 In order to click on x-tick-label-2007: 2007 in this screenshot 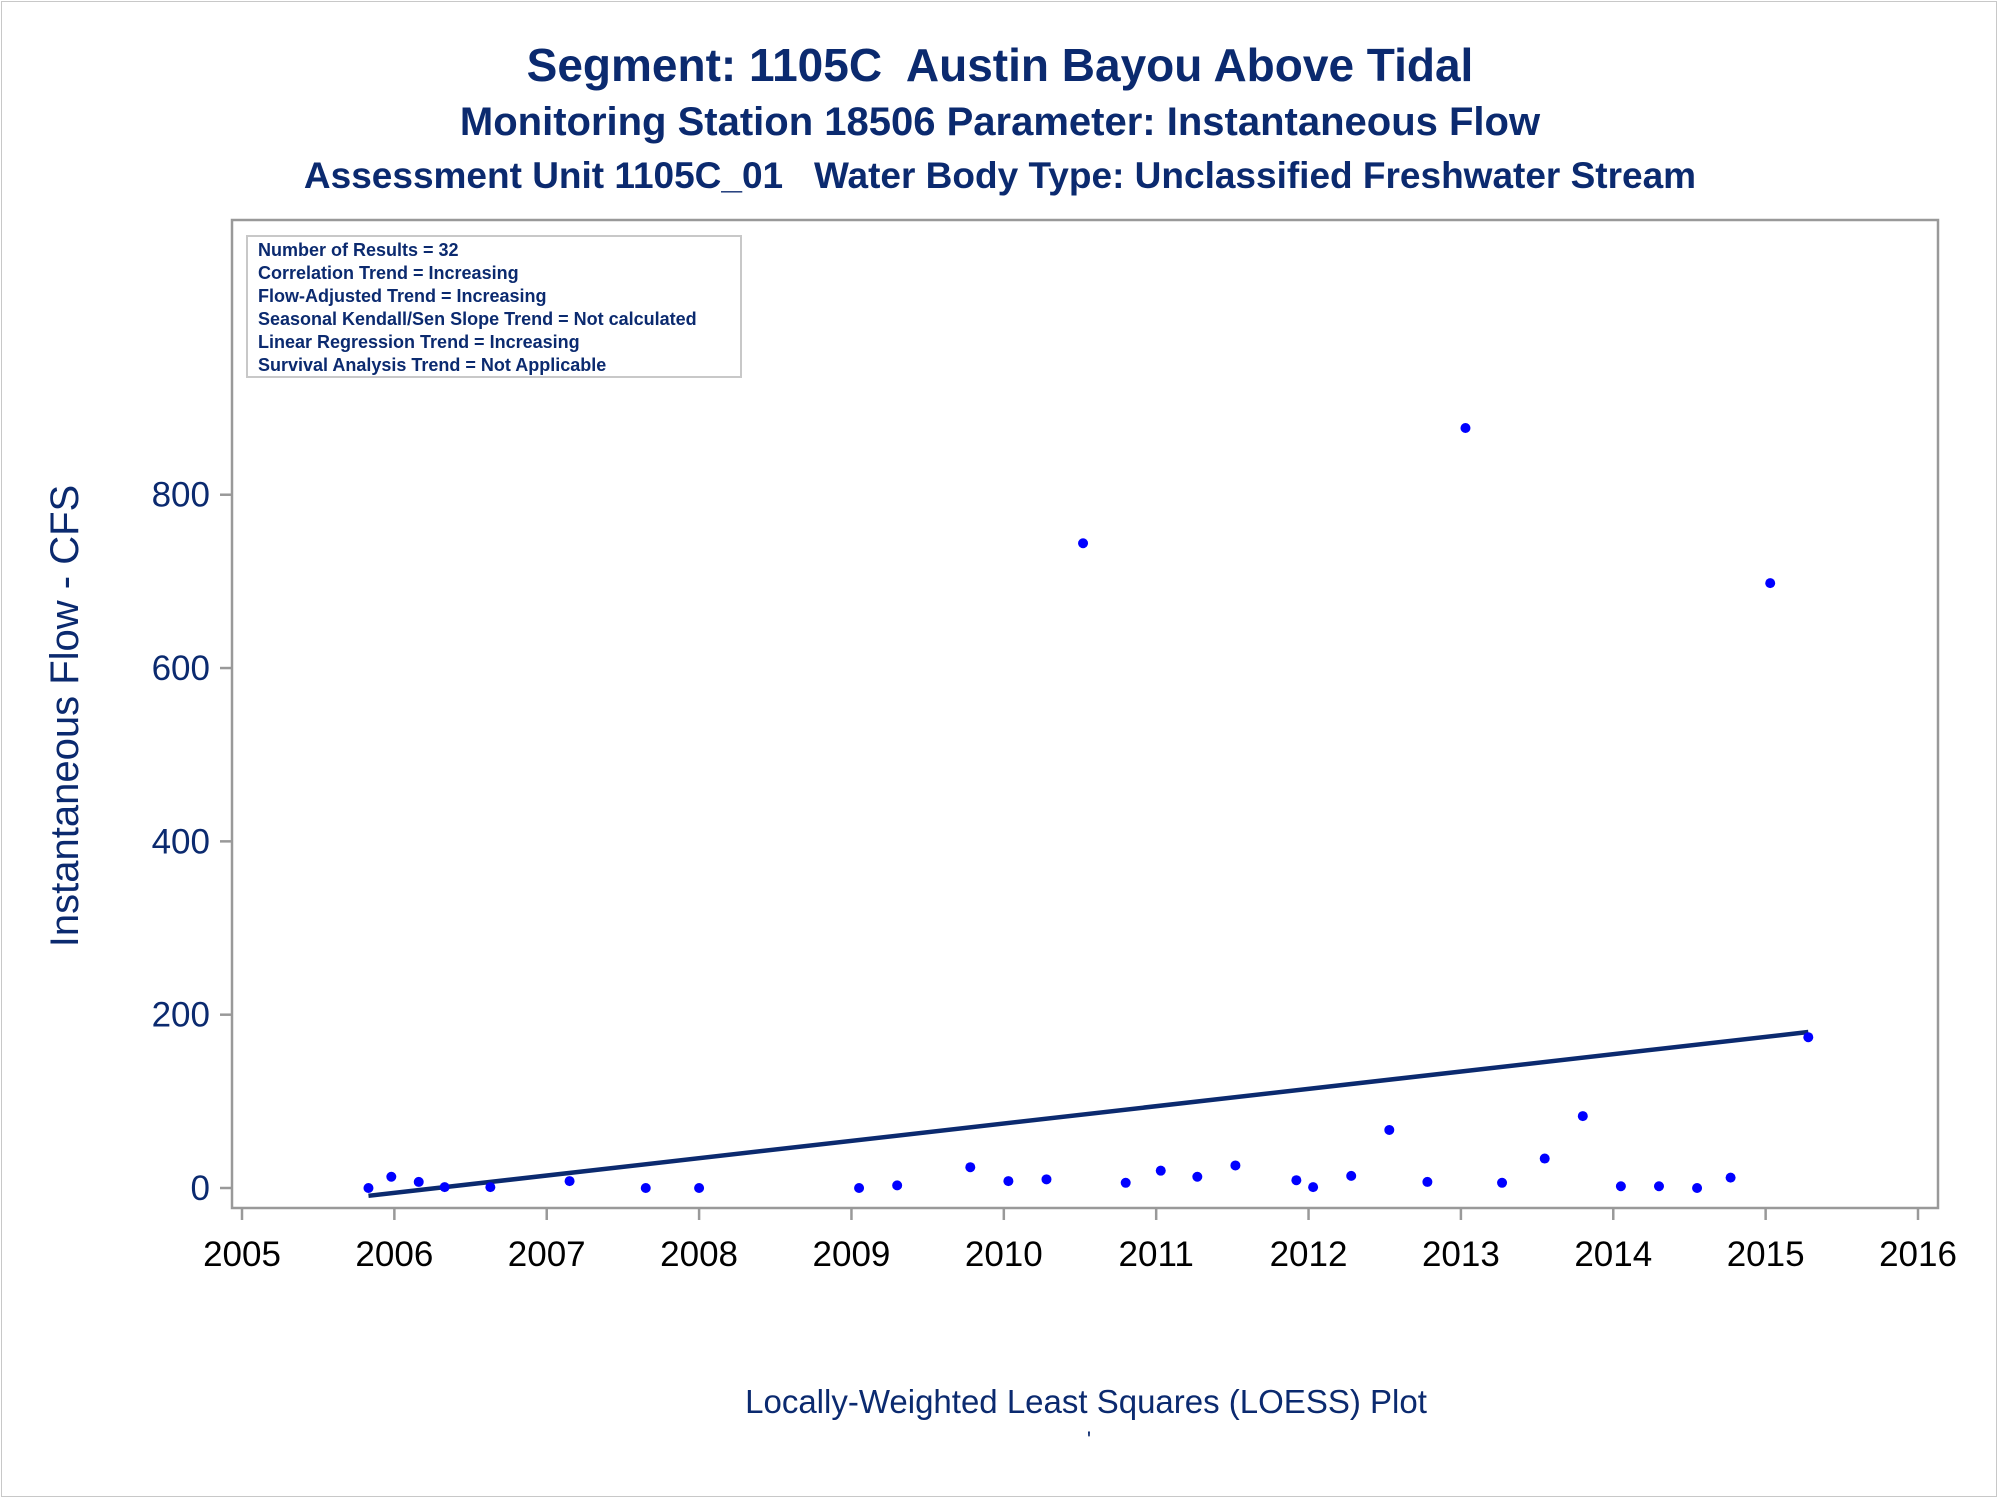, I will do `click(547, 1254)`.